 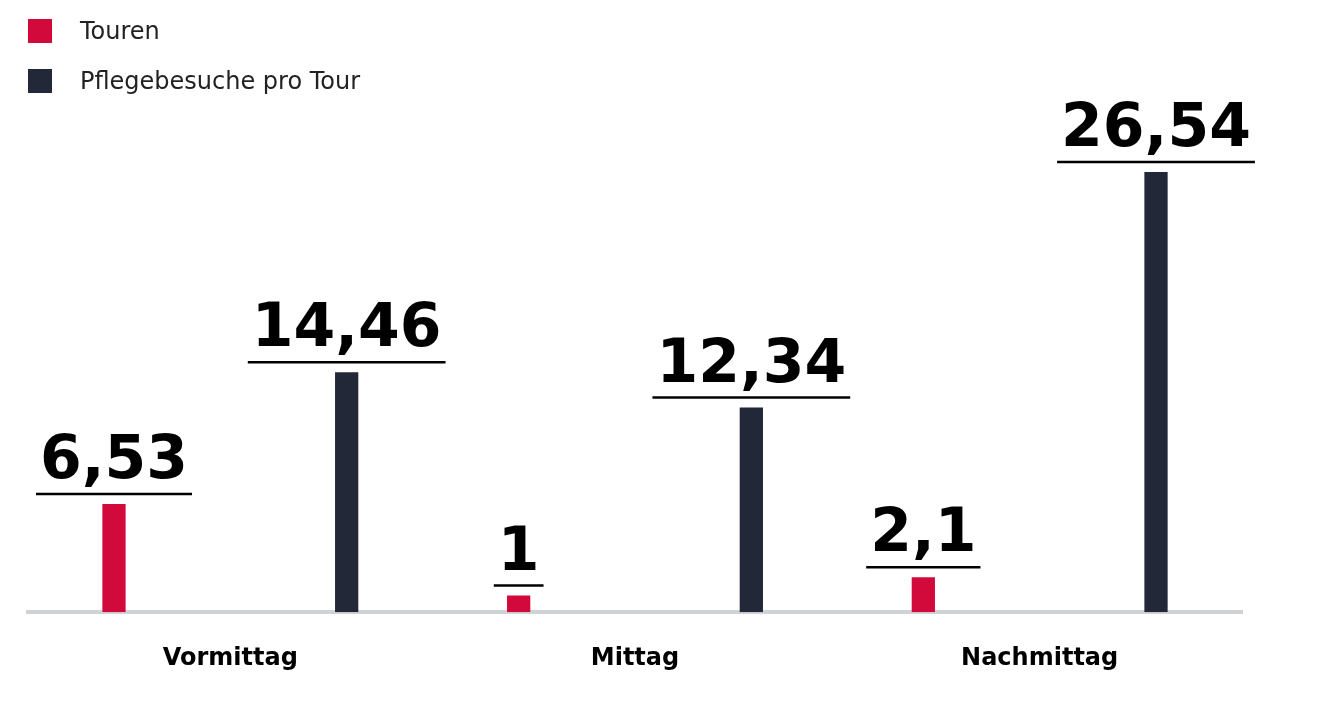 I want to click on legend-label: Pflegebesuche pro Tour, so click(x=220, y=81).